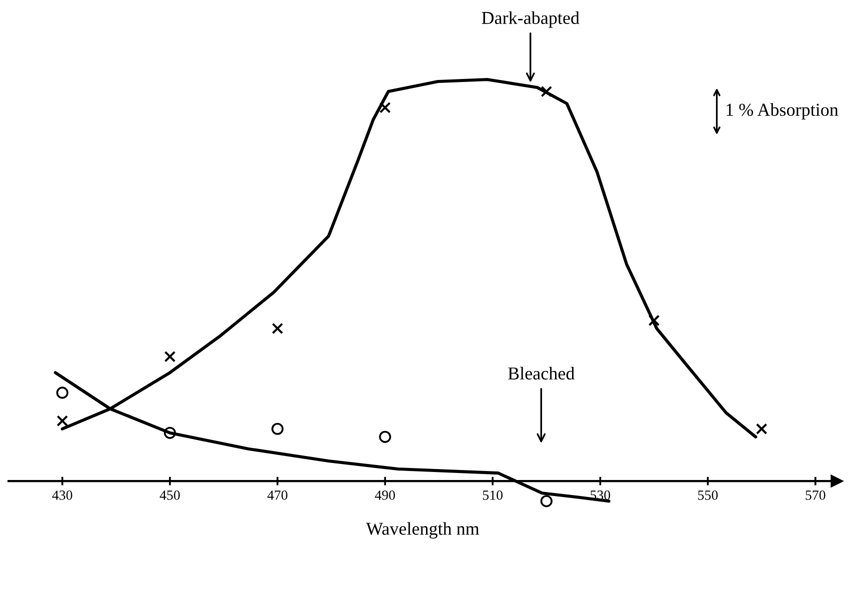 The image size is (854, 601). I want to click on x-tick-label: 450, so click(170, 495).